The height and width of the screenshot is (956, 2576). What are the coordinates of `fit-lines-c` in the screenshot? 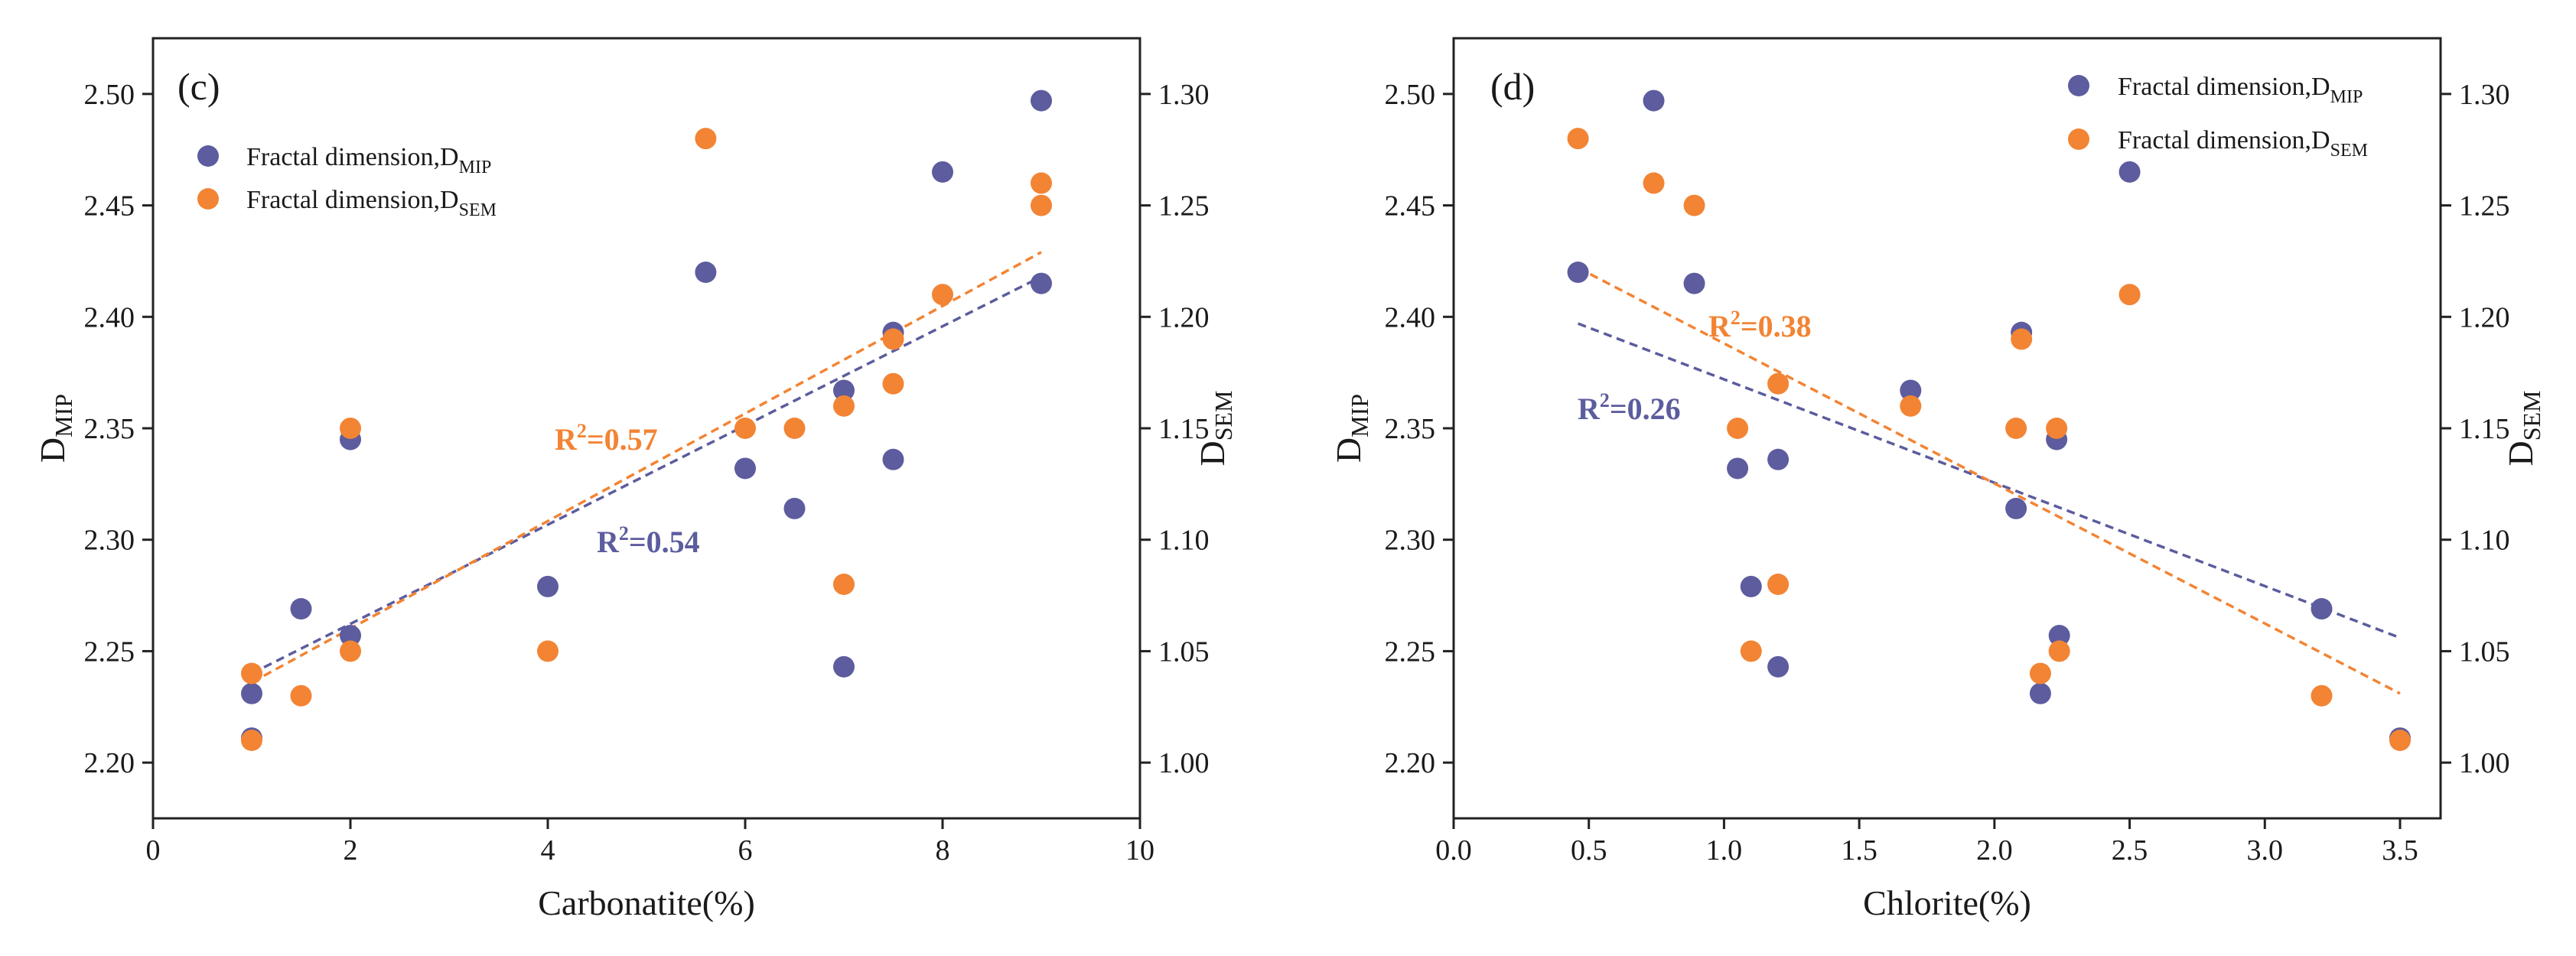 It's located at (647, 467).